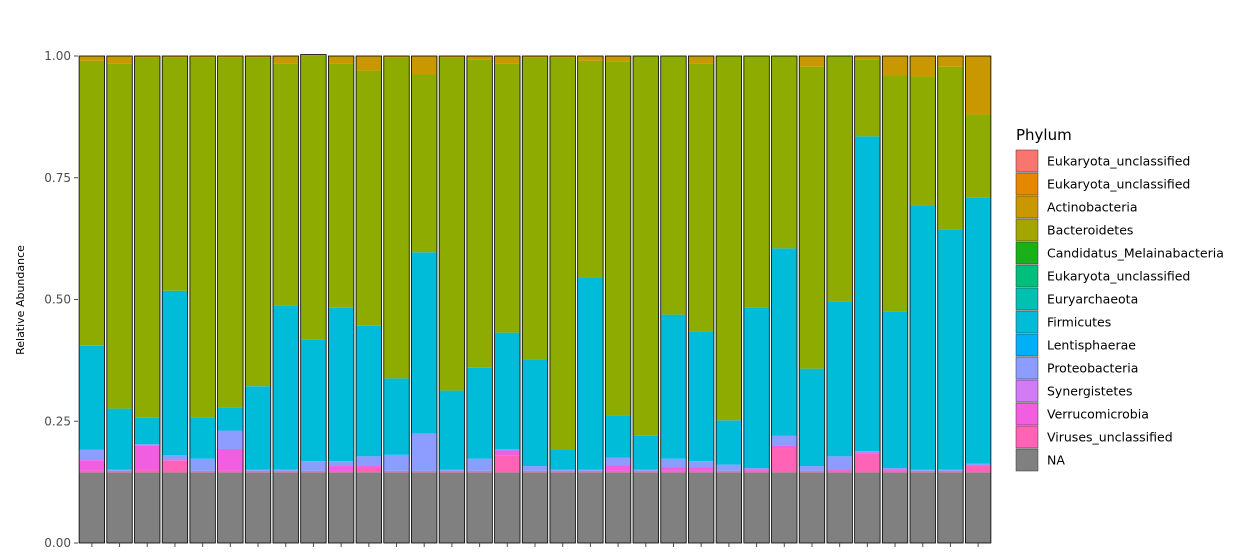  What do you see at coordinates (1098, 414) in the screenshot?
I see `legend-label: Verrucomicrobia` at bounding box center [1098, 414].